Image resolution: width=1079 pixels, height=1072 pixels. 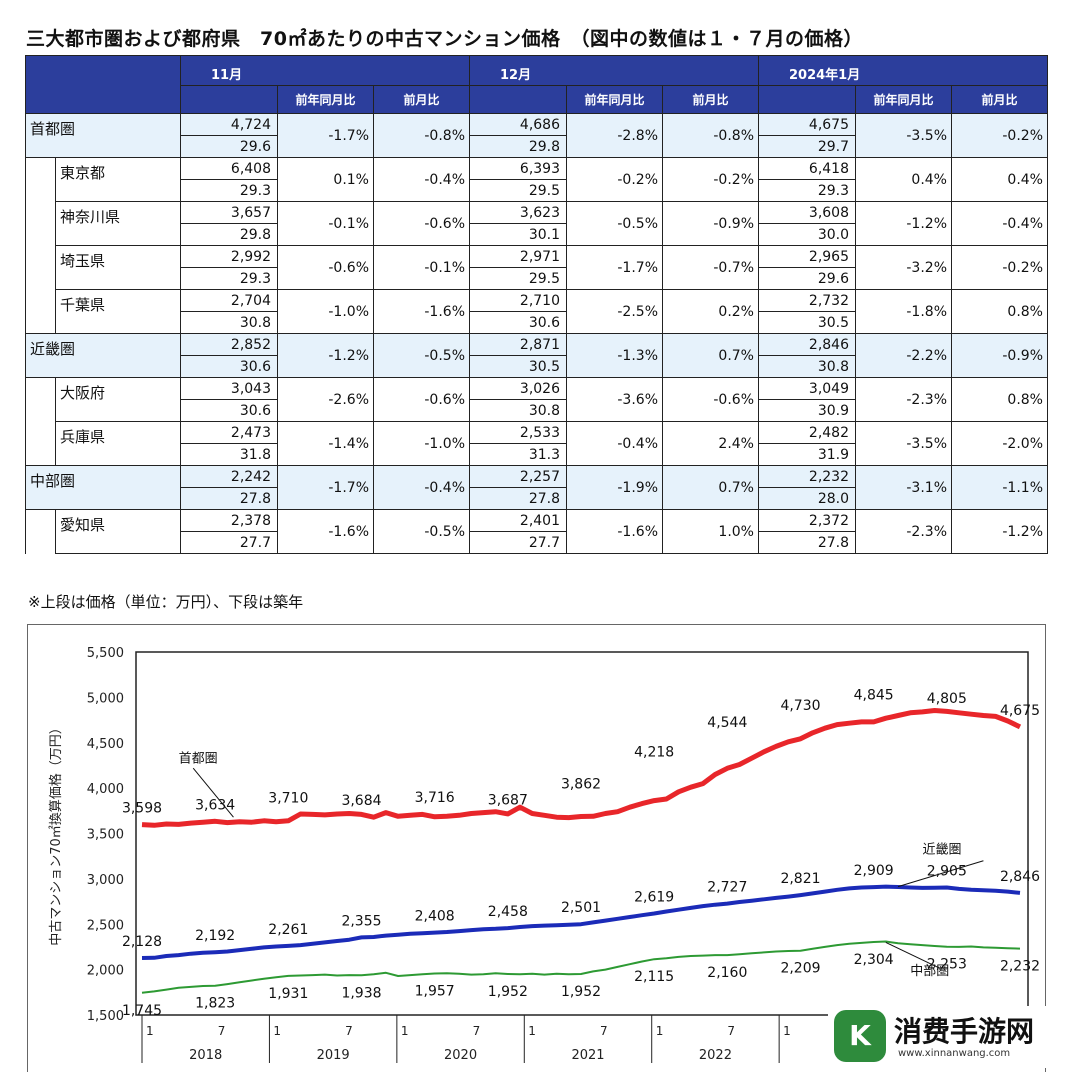 I want to click on watermark: K 消费手游网 www.xinnanwang.com, so click(x=952, y=1037).